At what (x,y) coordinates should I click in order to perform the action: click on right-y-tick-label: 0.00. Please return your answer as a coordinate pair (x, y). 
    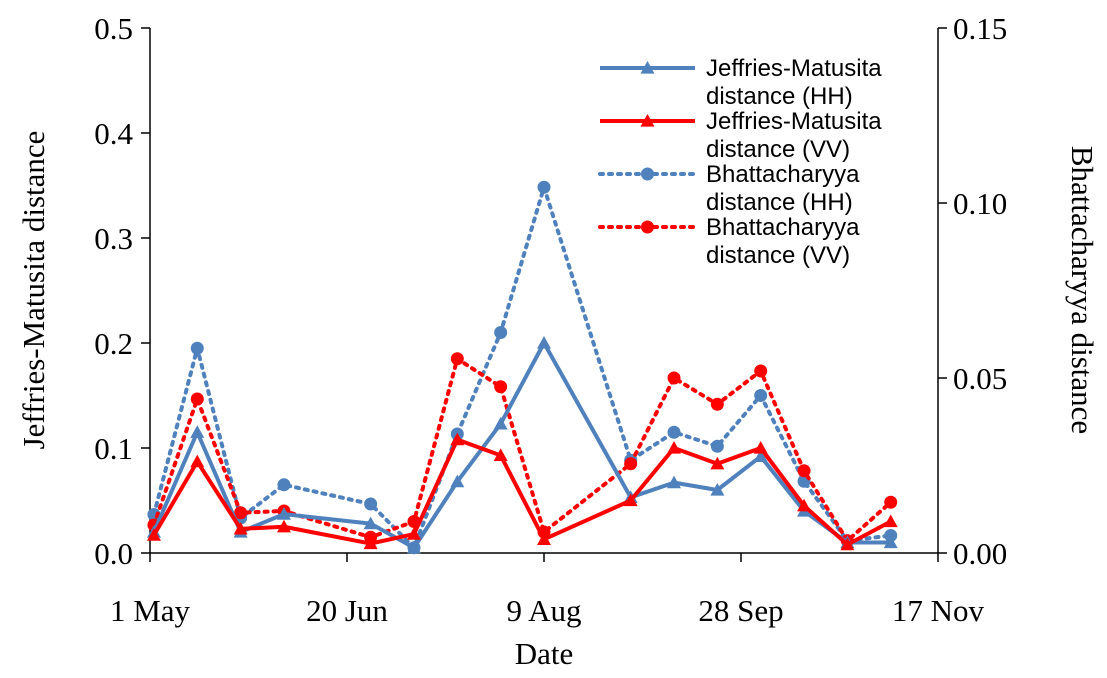
    Looking at the image, I should click on (980, 553).